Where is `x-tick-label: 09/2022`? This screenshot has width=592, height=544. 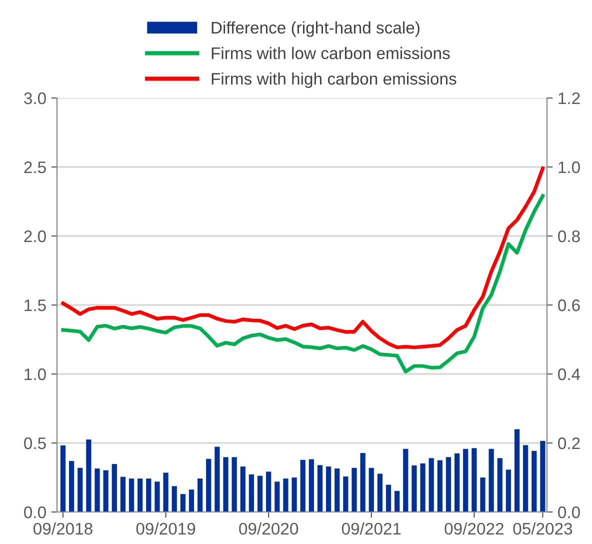 x-tick-label: 09/2022 is located at coordinates (474, 528).